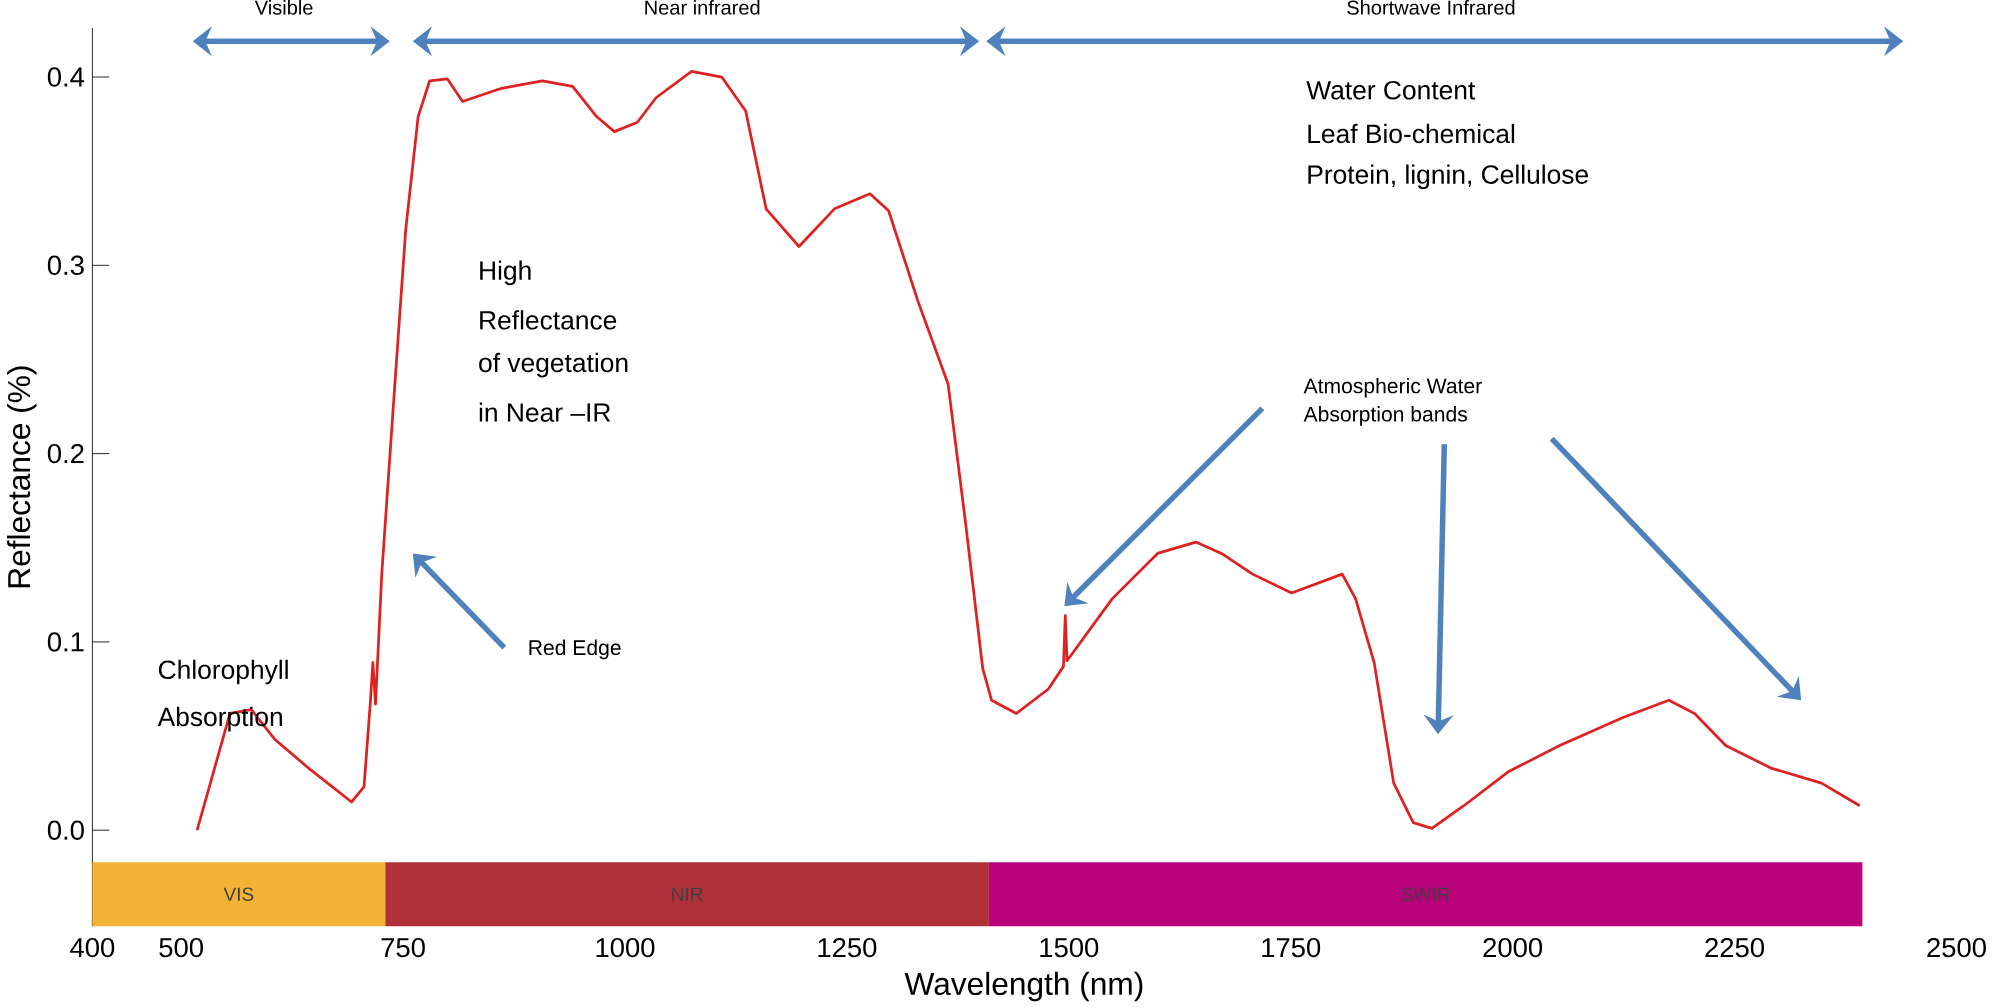  What do you see at coordinates (1431, 7) in the screenshot?
I see `text: Shortwave Infrared` at bounding box center [1431, 7].